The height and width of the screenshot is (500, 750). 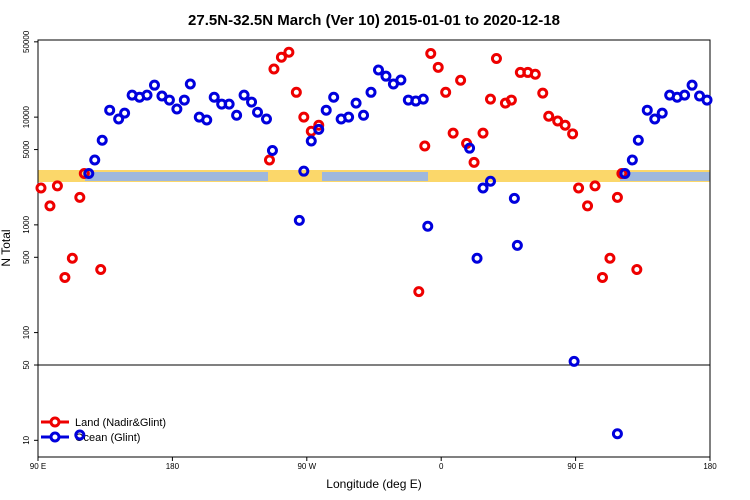 I want to click on x-tick-label: 0, so click(x=441, y=466).